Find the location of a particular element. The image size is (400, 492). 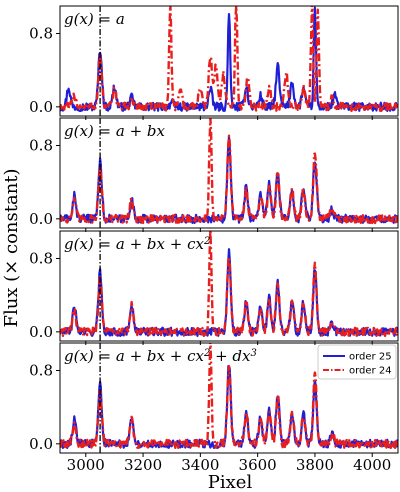

legend: order 25 order 24 is located at coordinates (357, 362).